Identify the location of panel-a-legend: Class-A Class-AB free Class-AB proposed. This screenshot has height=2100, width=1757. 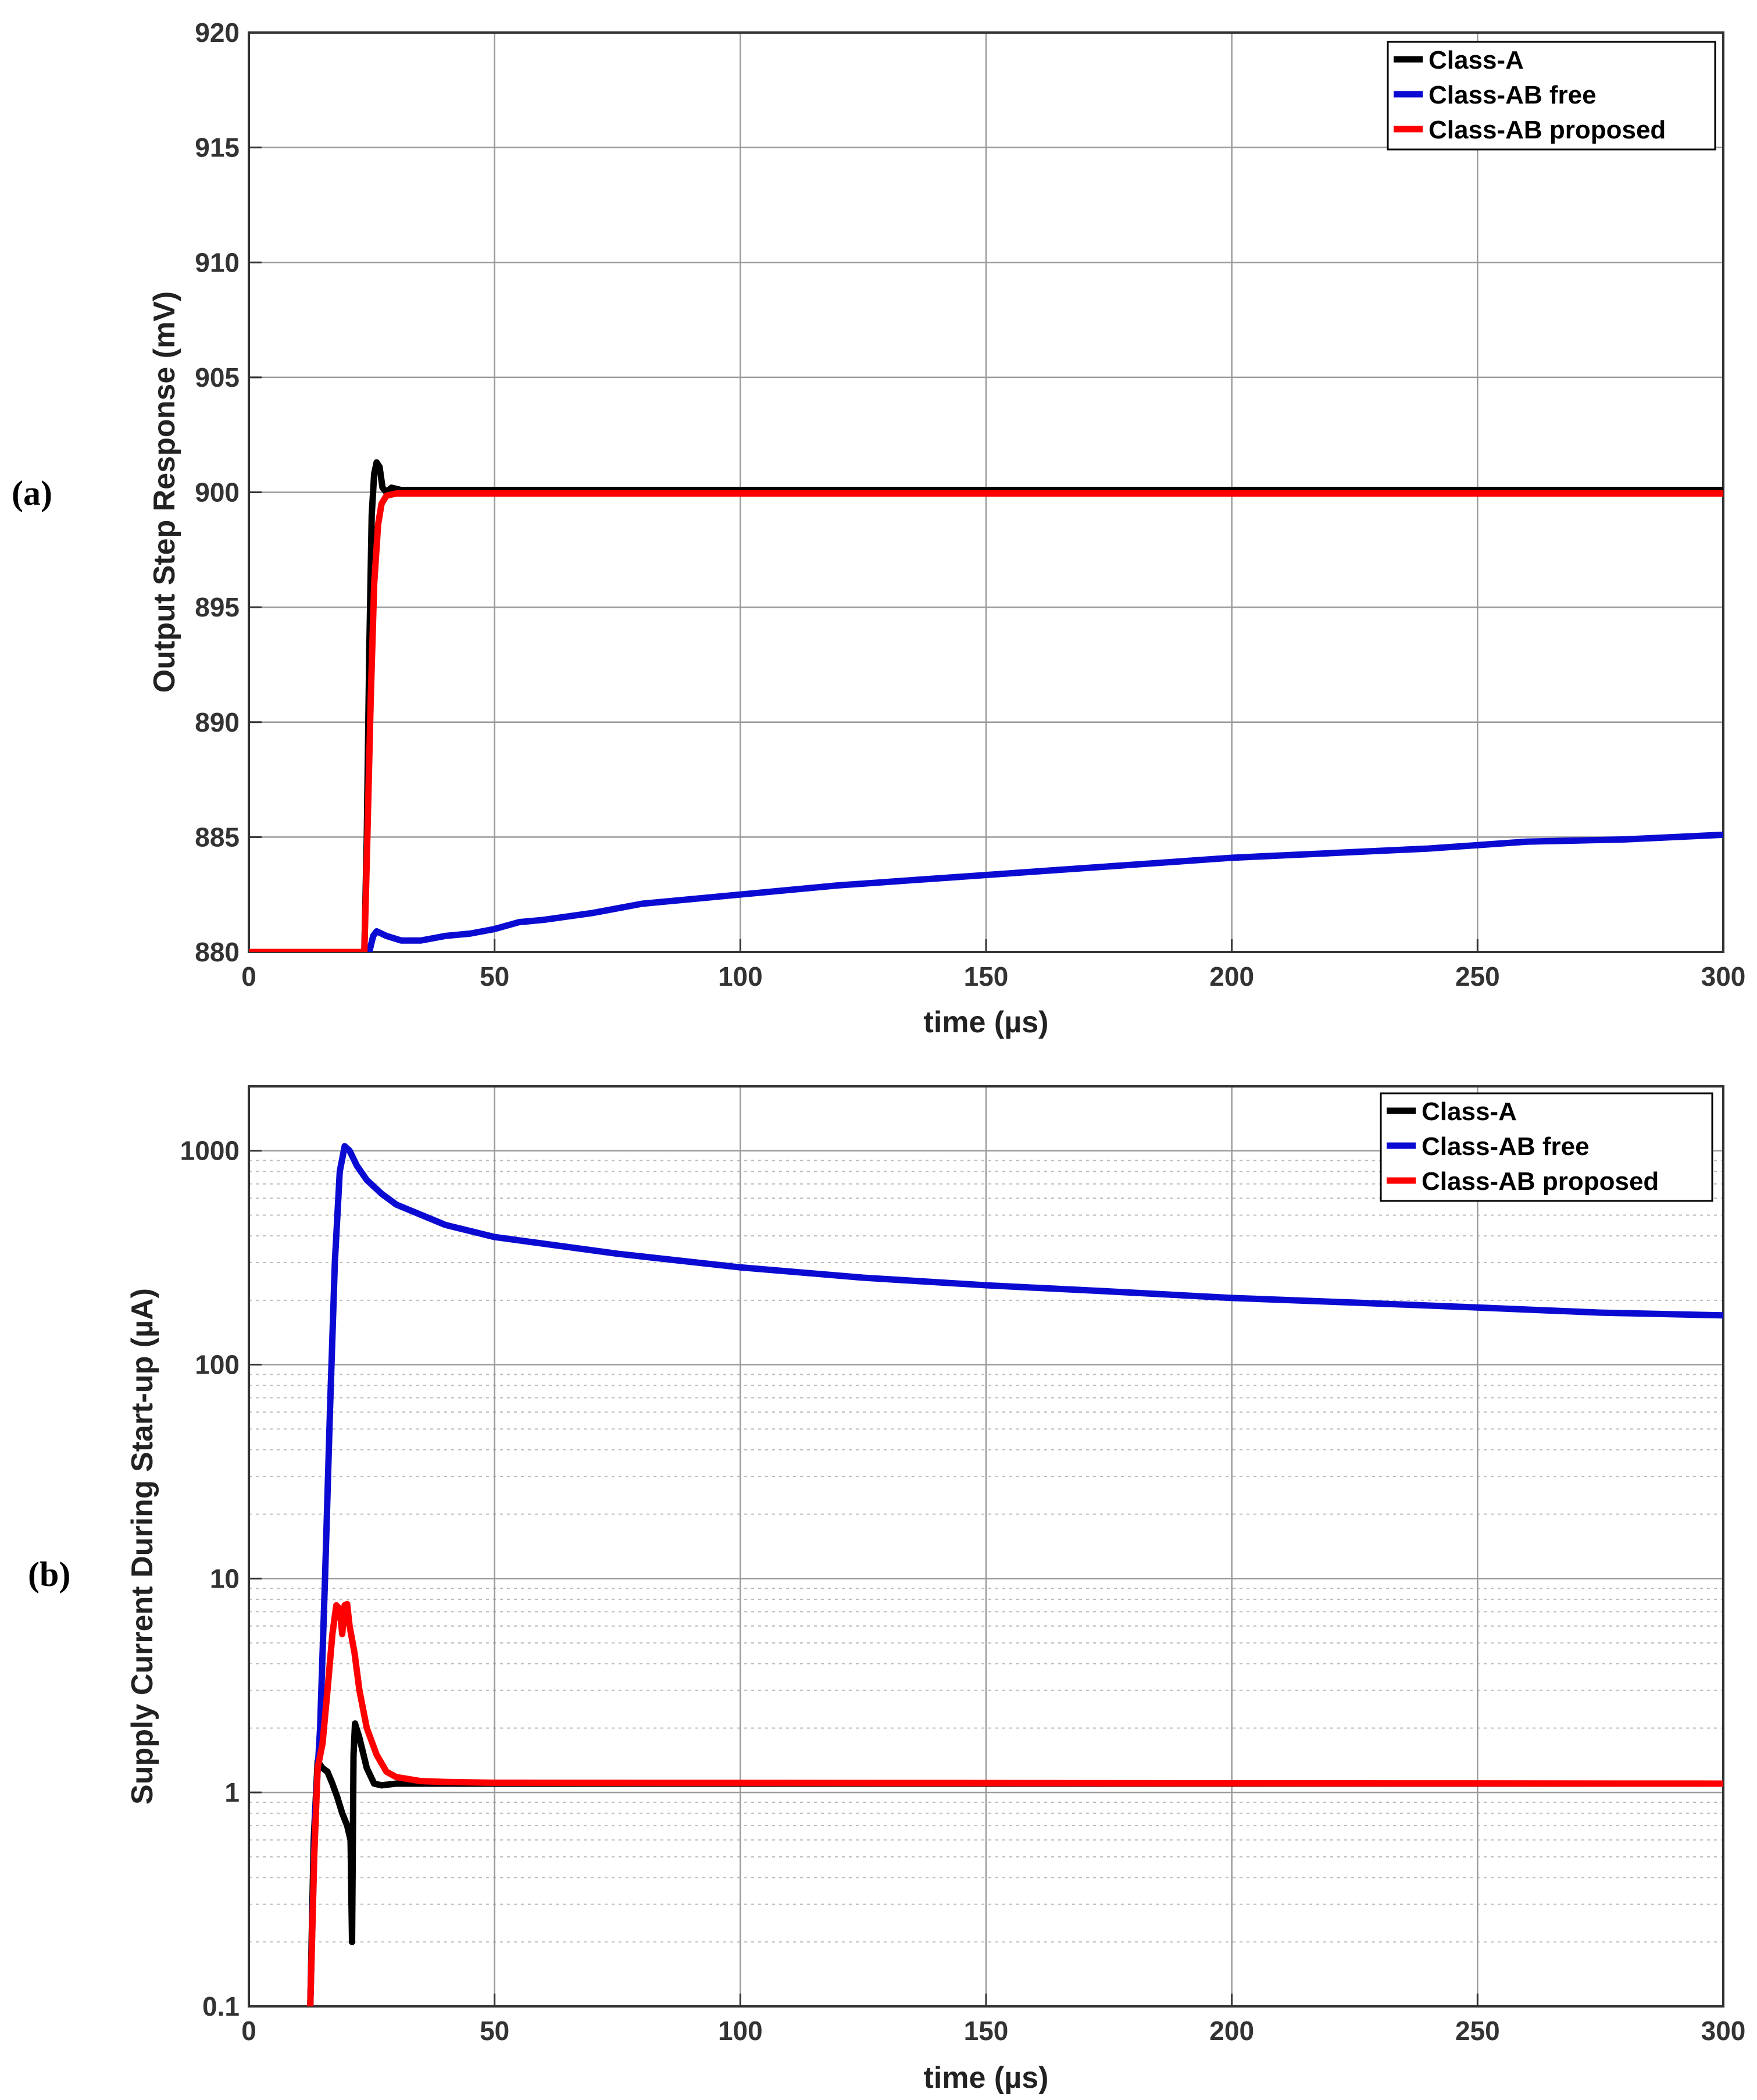
(1551, 96).